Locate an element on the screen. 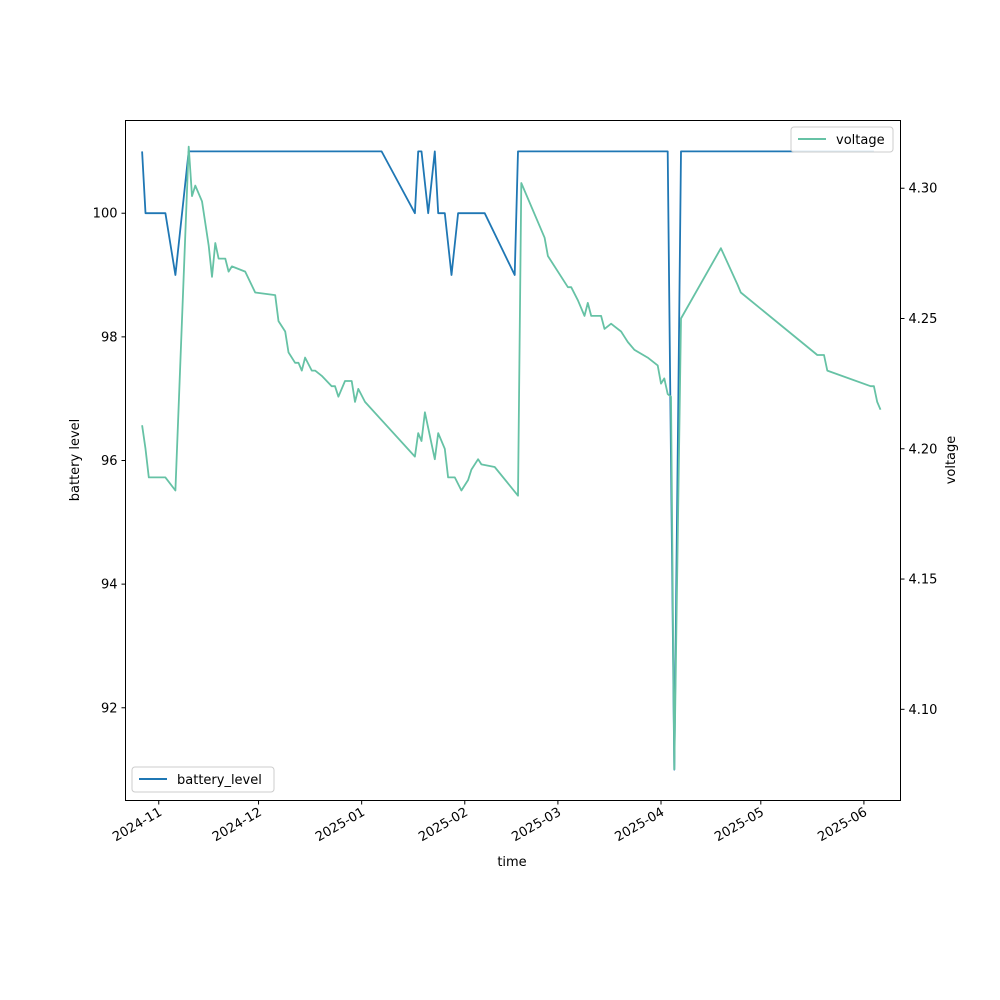  y-tick-label: 100 is located at coordinates (105, 214).